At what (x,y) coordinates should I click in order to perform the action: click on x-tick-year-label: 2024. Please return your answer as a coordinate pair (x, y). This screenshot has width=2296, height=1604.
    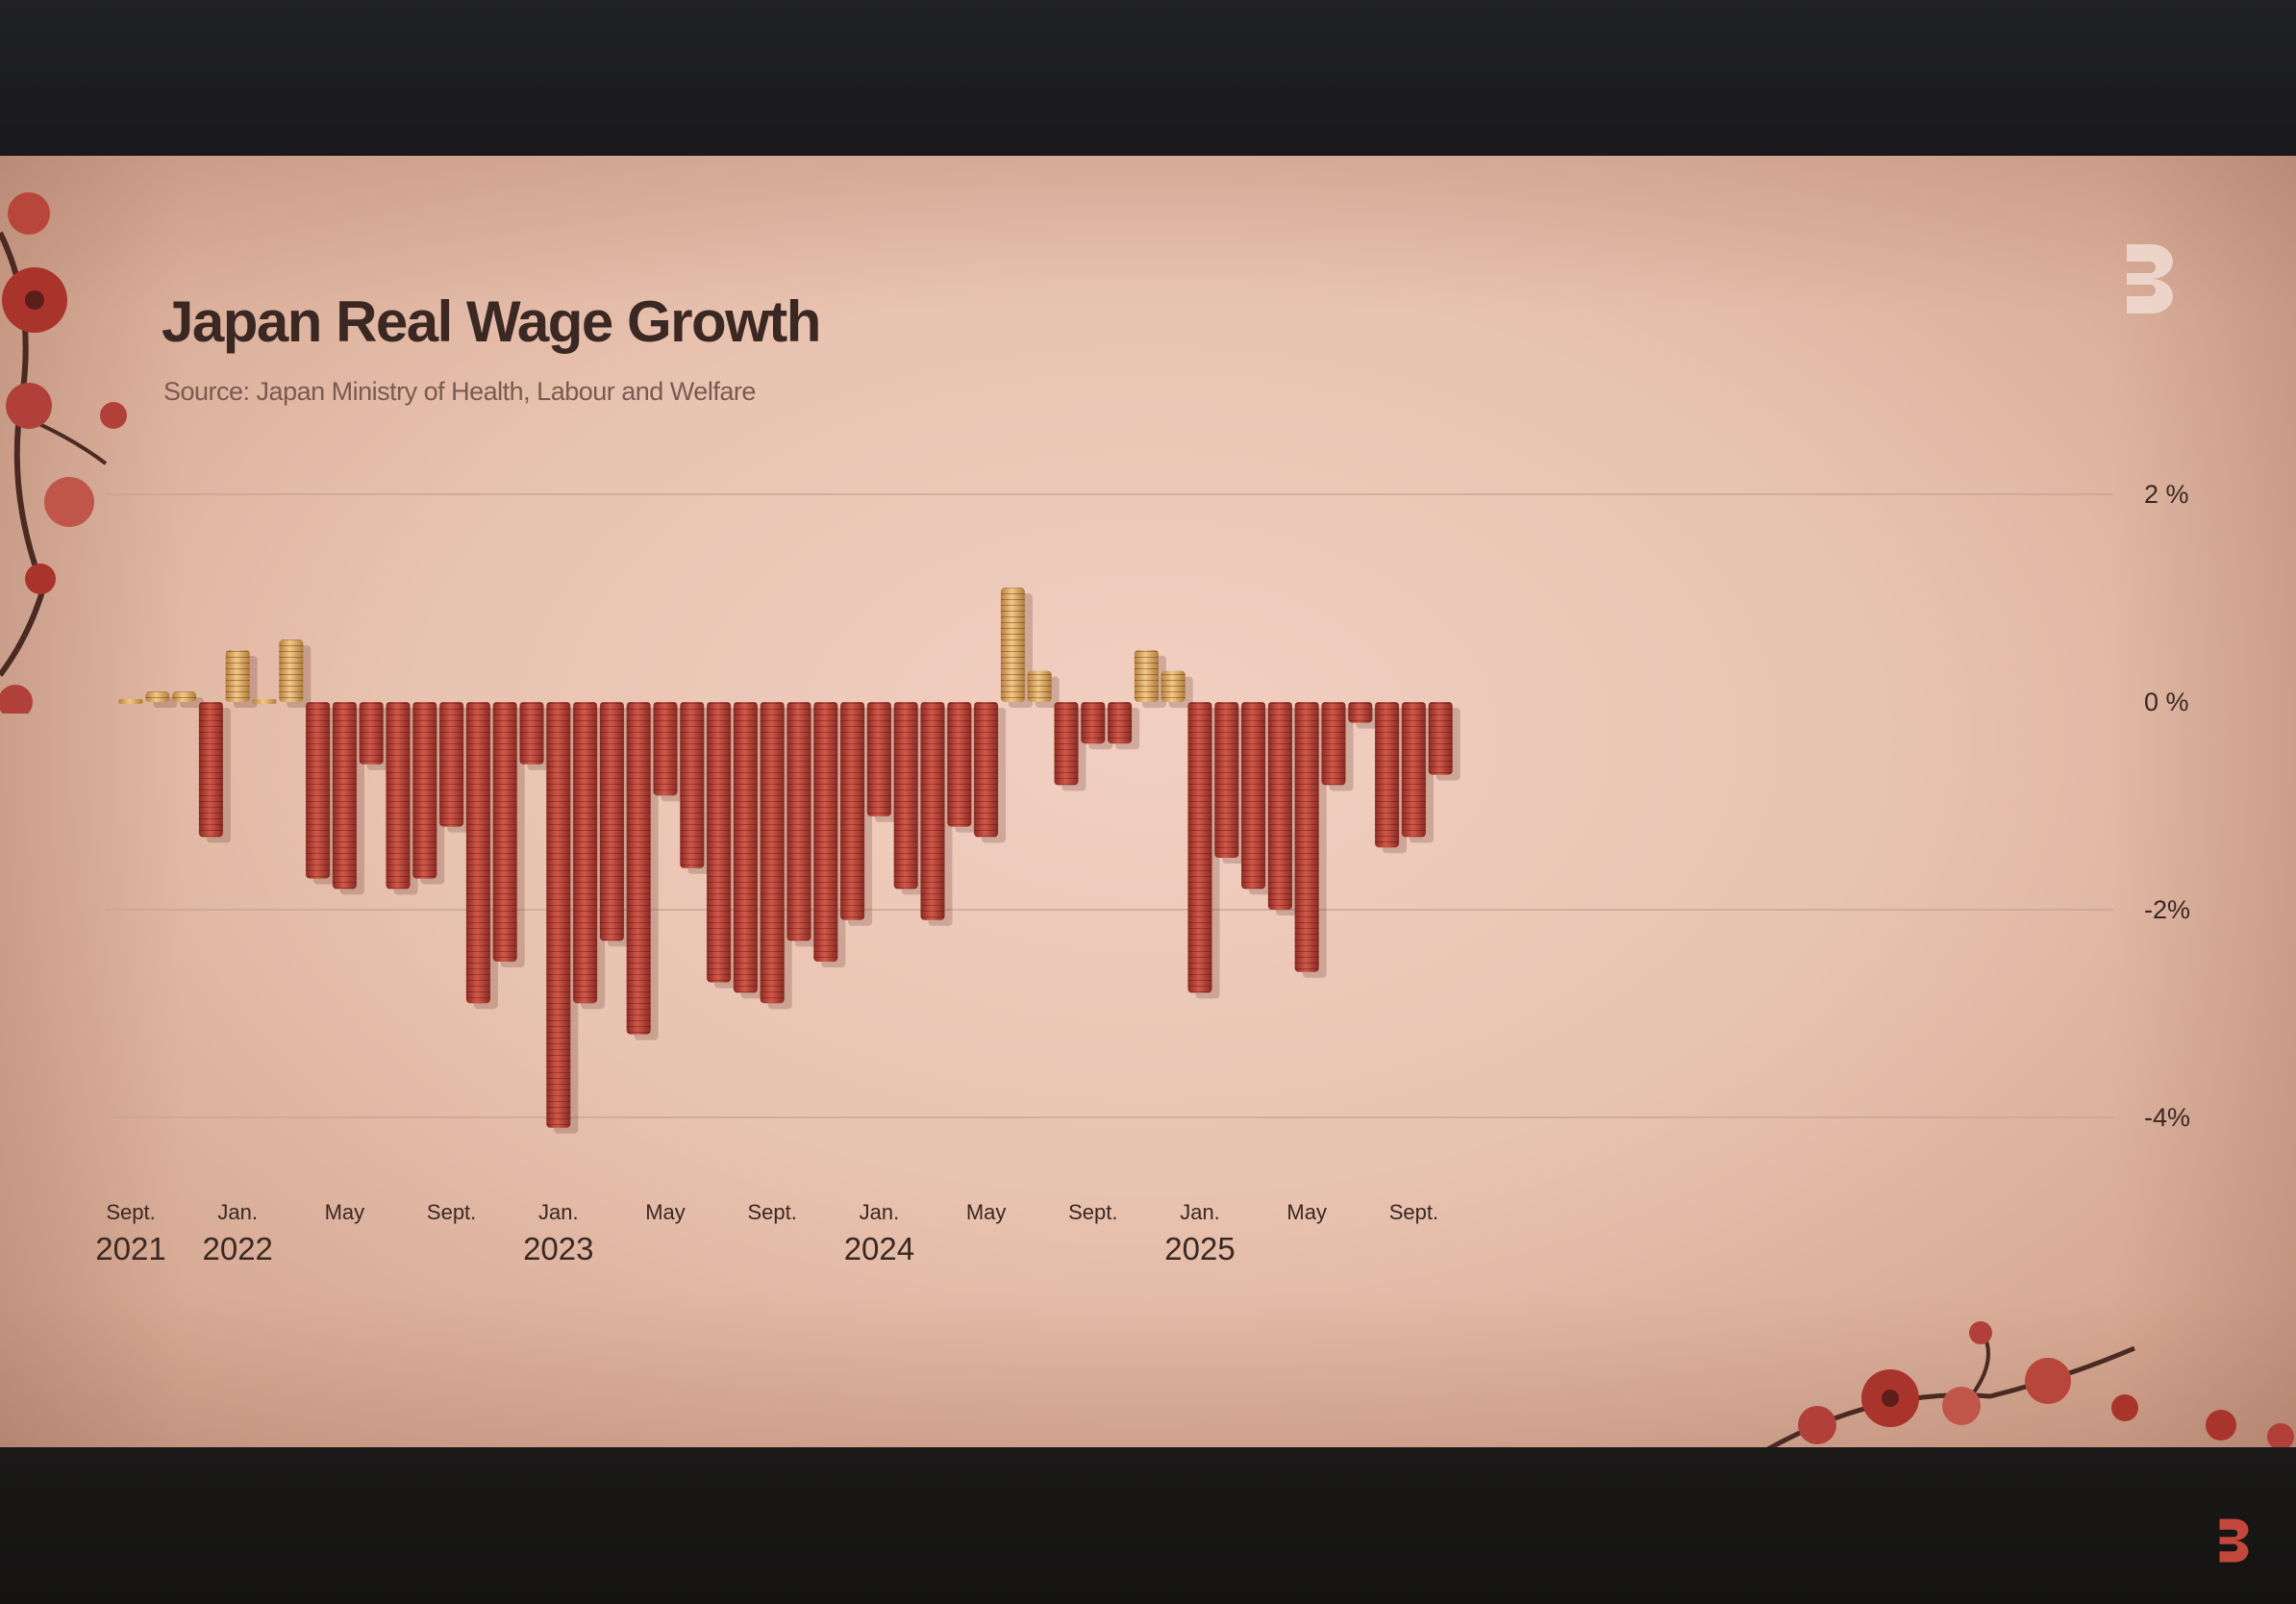
    Looking at the image, I should click on (879, 1248).